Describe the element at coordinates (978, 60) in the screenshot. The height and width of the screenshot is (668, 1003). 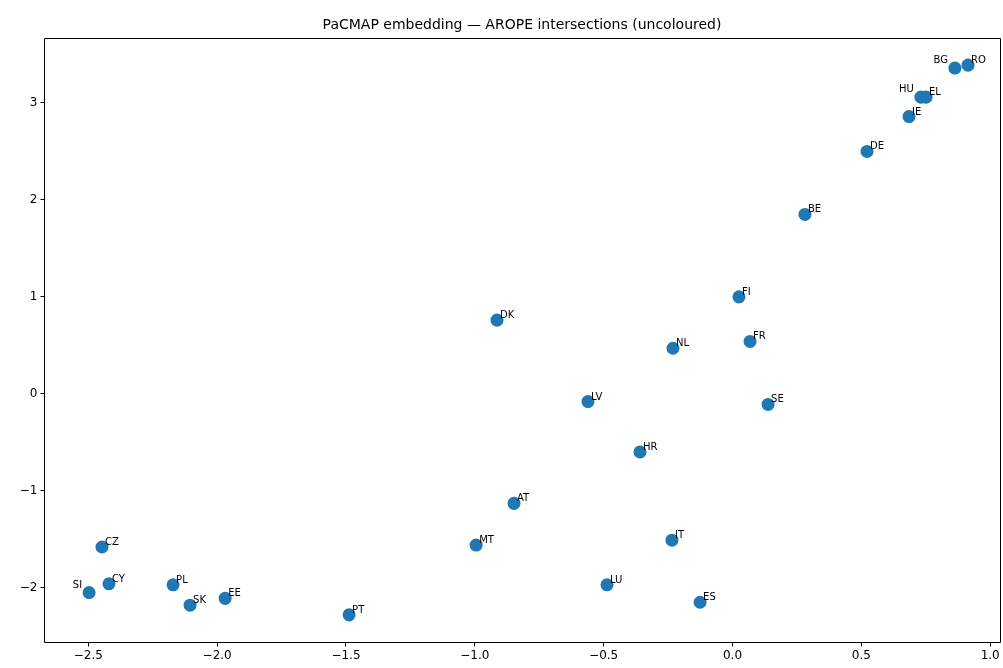
I see `annotation: RO` at that location.